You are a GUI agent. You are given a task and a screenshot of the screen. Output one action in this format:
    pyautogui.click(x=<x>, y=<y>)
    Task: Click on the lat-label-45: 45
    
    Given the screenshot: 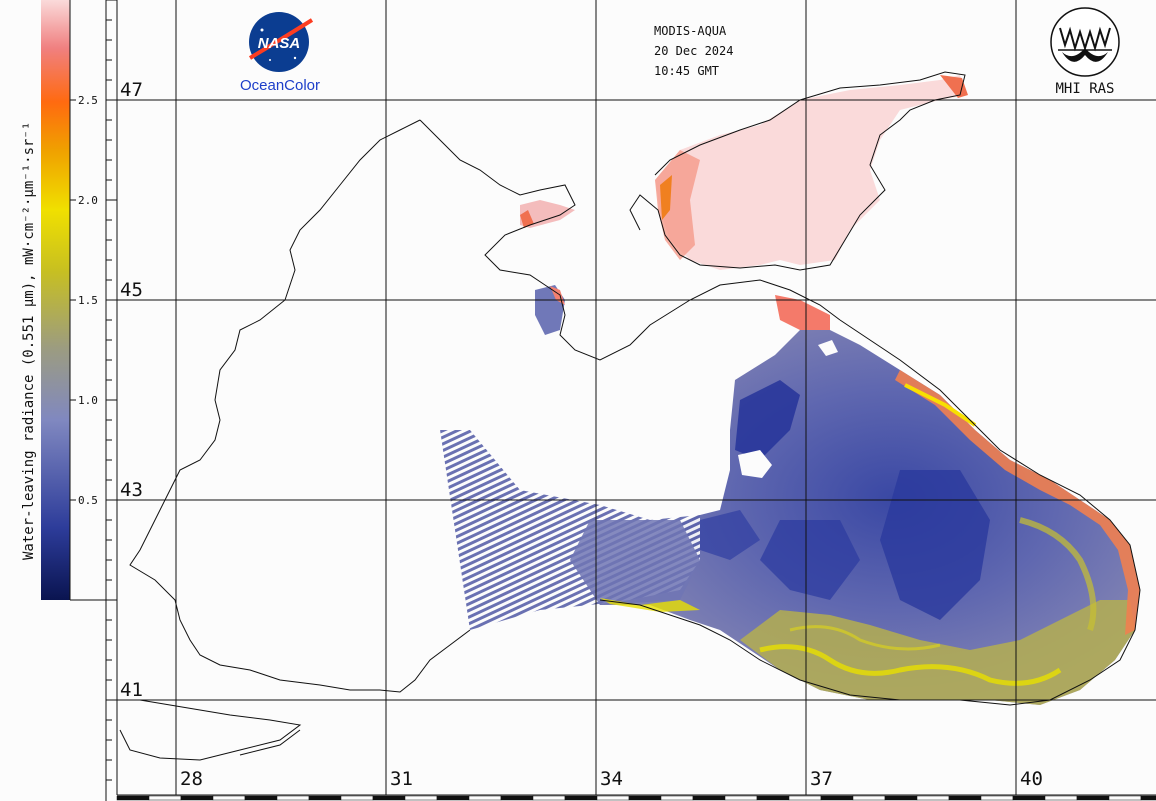 What is the action you would take?
    pyautogui.click(x=131, y=290)
    